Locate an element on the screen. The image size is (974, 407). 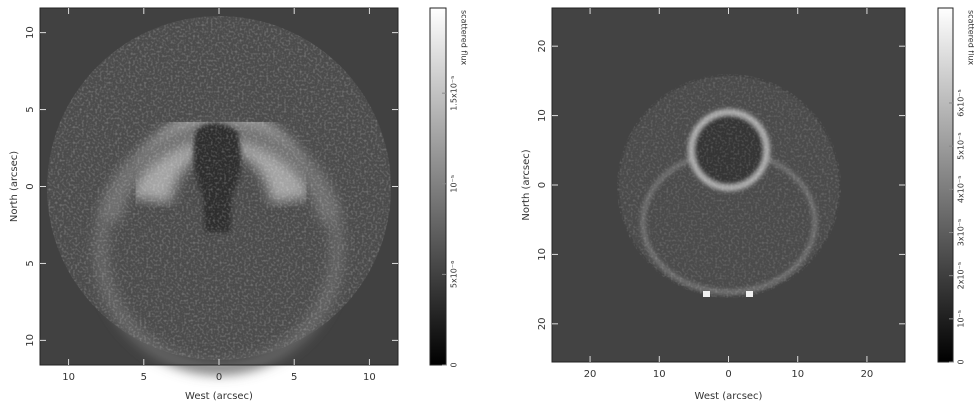
colorbar-tick-label: 2x10⁻⁵ is located at coordinates (961, 275).